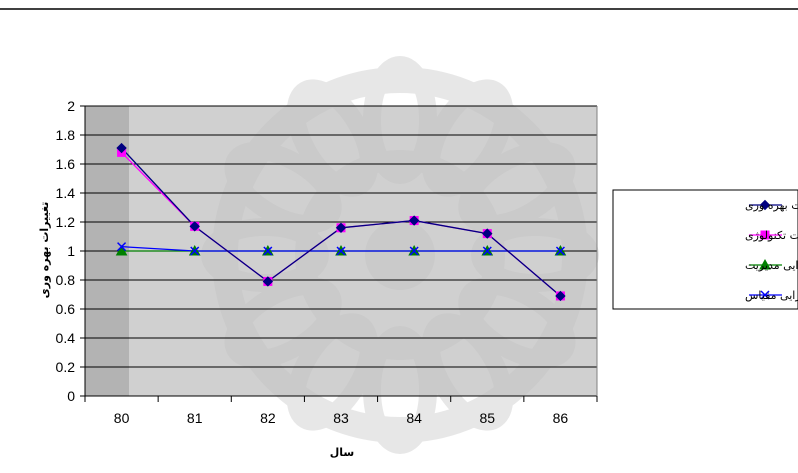  I want to click on x-tick-label: 80, so click(122, 418).